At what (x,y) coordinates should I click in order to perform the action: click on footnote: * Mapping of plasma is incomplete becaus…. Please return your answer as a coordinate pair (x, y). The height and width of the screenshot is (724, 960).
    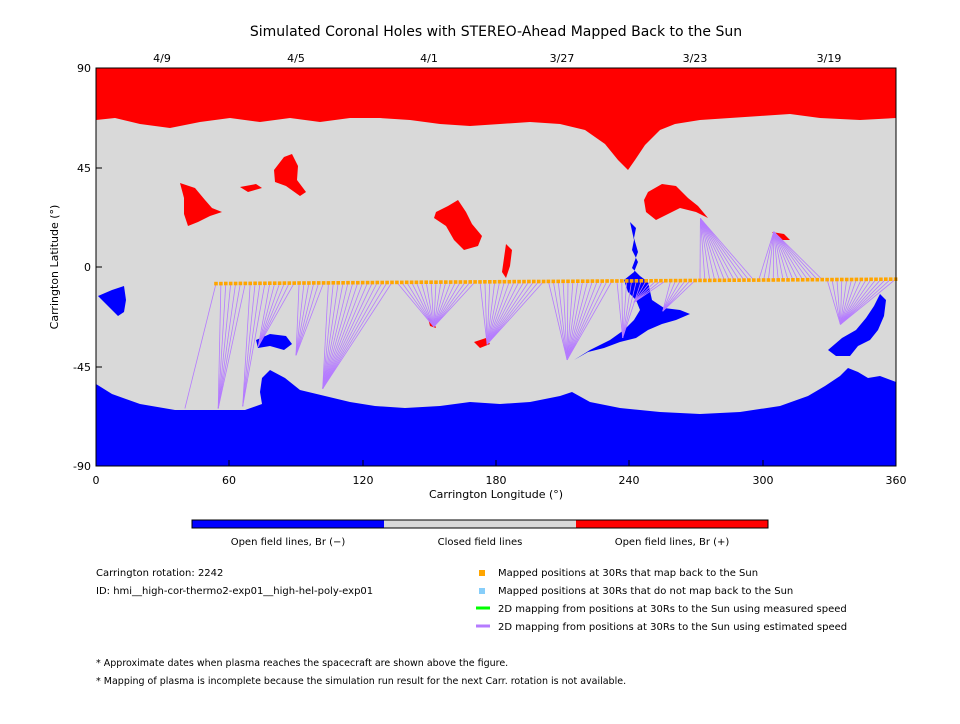
    Looking at the image, I should click on (361, 681).